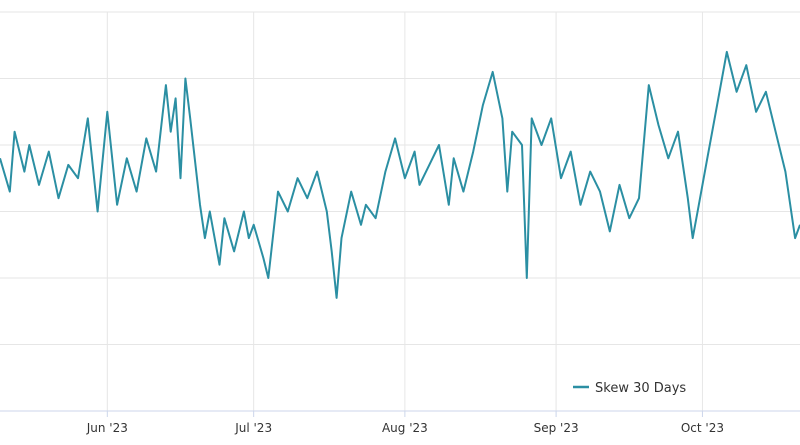  I want to click on x-tick-label: Jun '23, so click(107, 428).